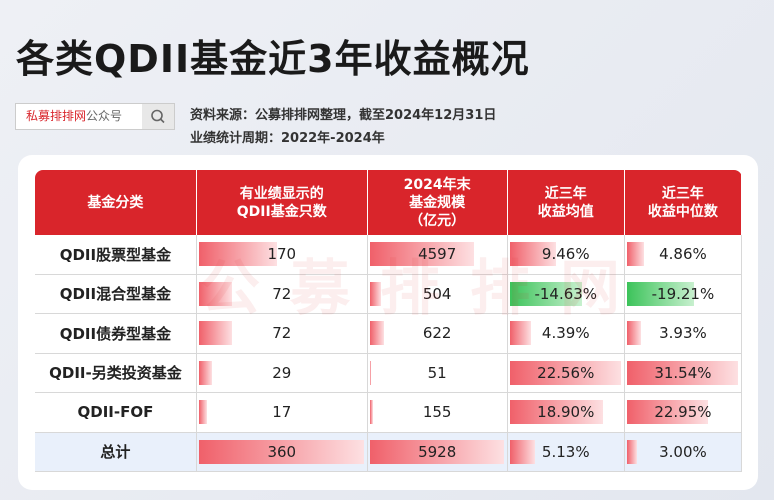 This screenshot has width=774, height=500. What do you see at coordinates (116, 372) in the screenshot?
I see `row-label: QDII-另类投资基金` at bounding box center [116, 372].